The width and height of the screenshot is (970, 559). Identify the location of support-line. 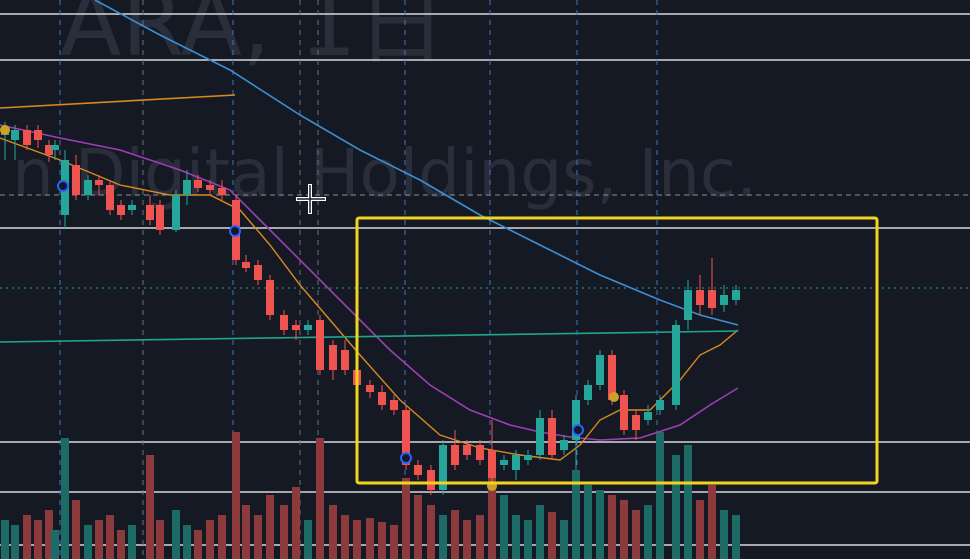
(369, 336).